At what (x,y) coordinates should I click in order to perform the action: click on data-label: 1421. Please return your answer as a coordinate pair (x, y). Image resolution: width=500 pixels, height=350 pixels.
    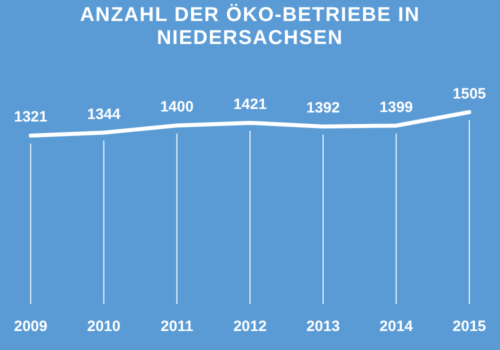
    Looking at the image, I should click on (250, 104).